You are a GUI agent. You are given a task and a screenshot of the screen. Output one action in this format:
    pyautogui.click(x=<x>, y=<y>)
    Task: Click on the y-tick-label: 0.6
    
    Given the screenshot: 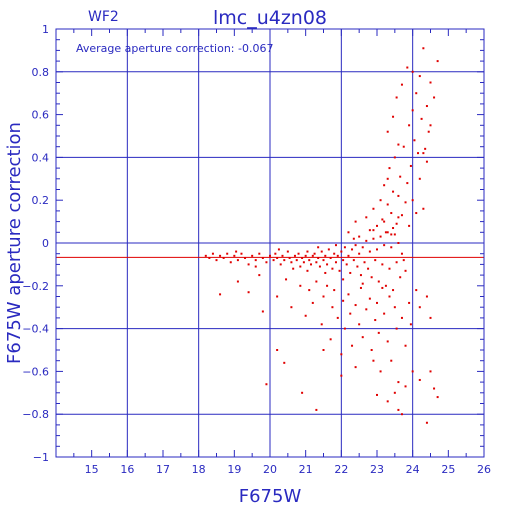 What is the action you would take?
    pyautogui.click(x=41, y=115)
    